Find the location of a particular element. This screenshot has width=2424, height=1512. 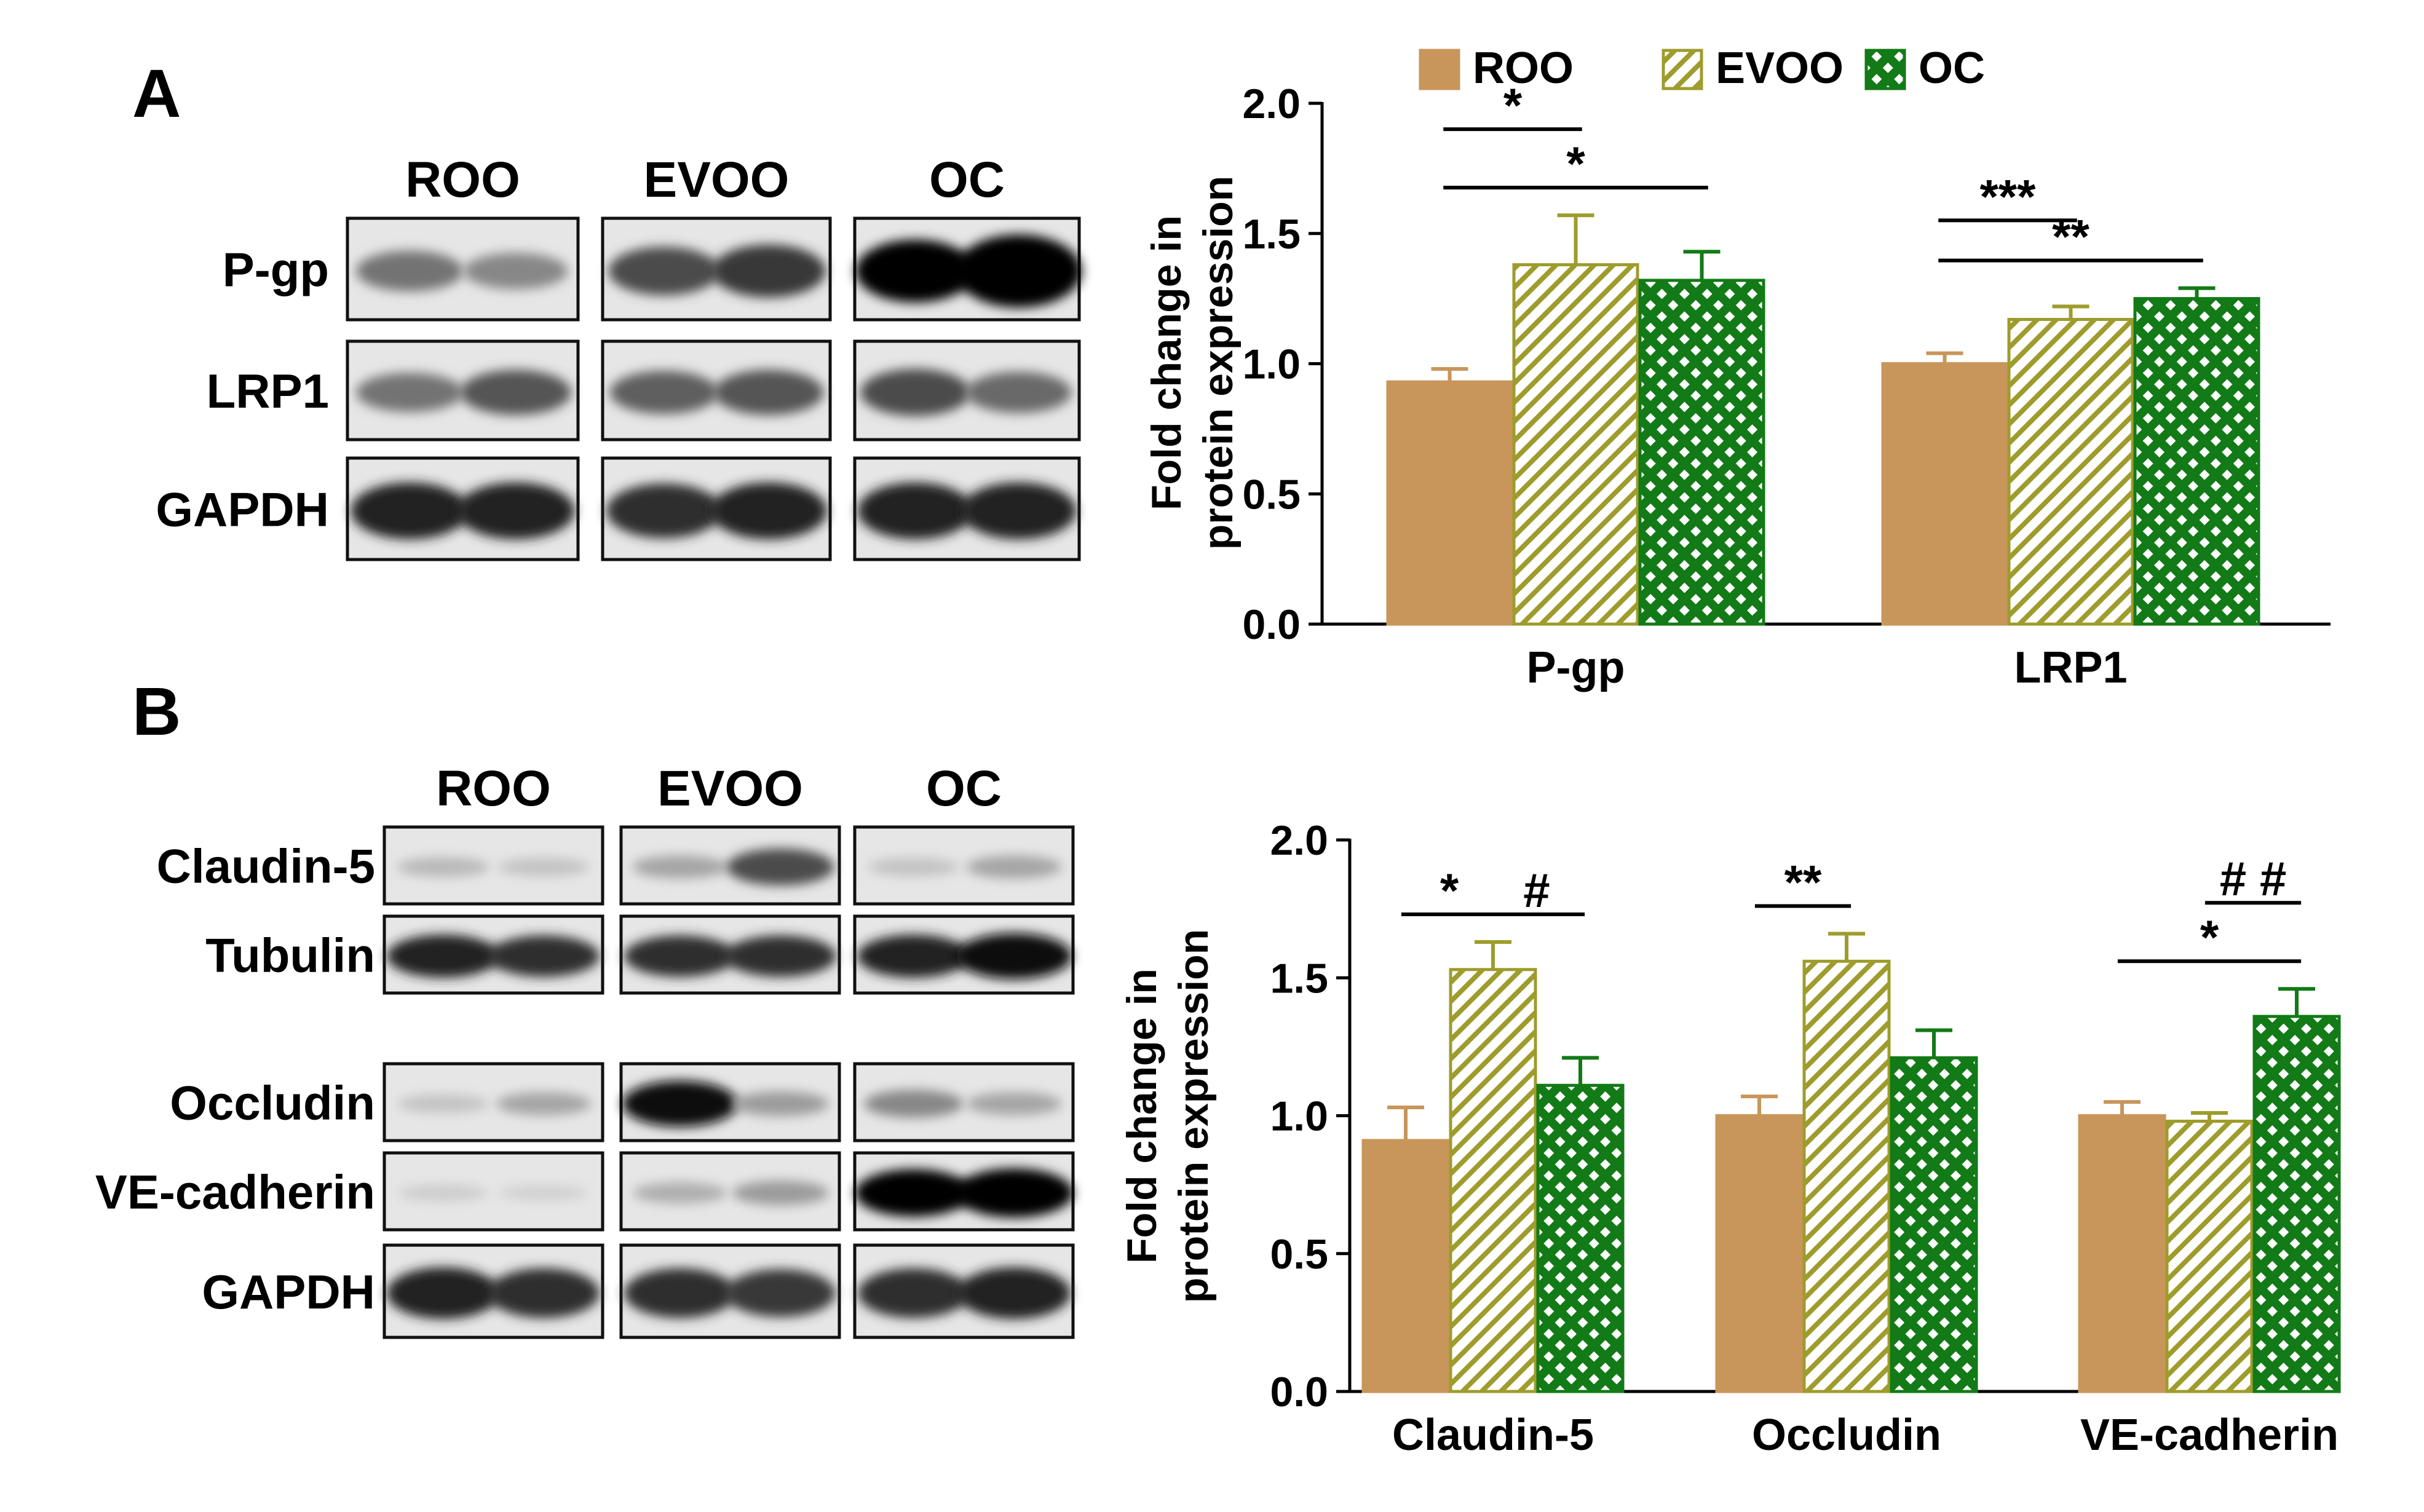

legend-swatch-oc is located at coordinates (1885, 69).